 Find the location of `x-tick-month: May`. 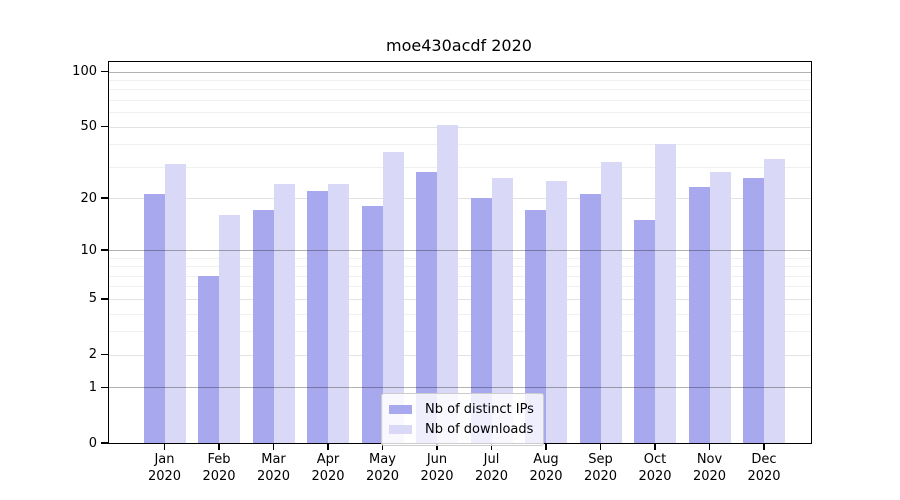

x-tick-month: May is located at coordinates (382, 459).